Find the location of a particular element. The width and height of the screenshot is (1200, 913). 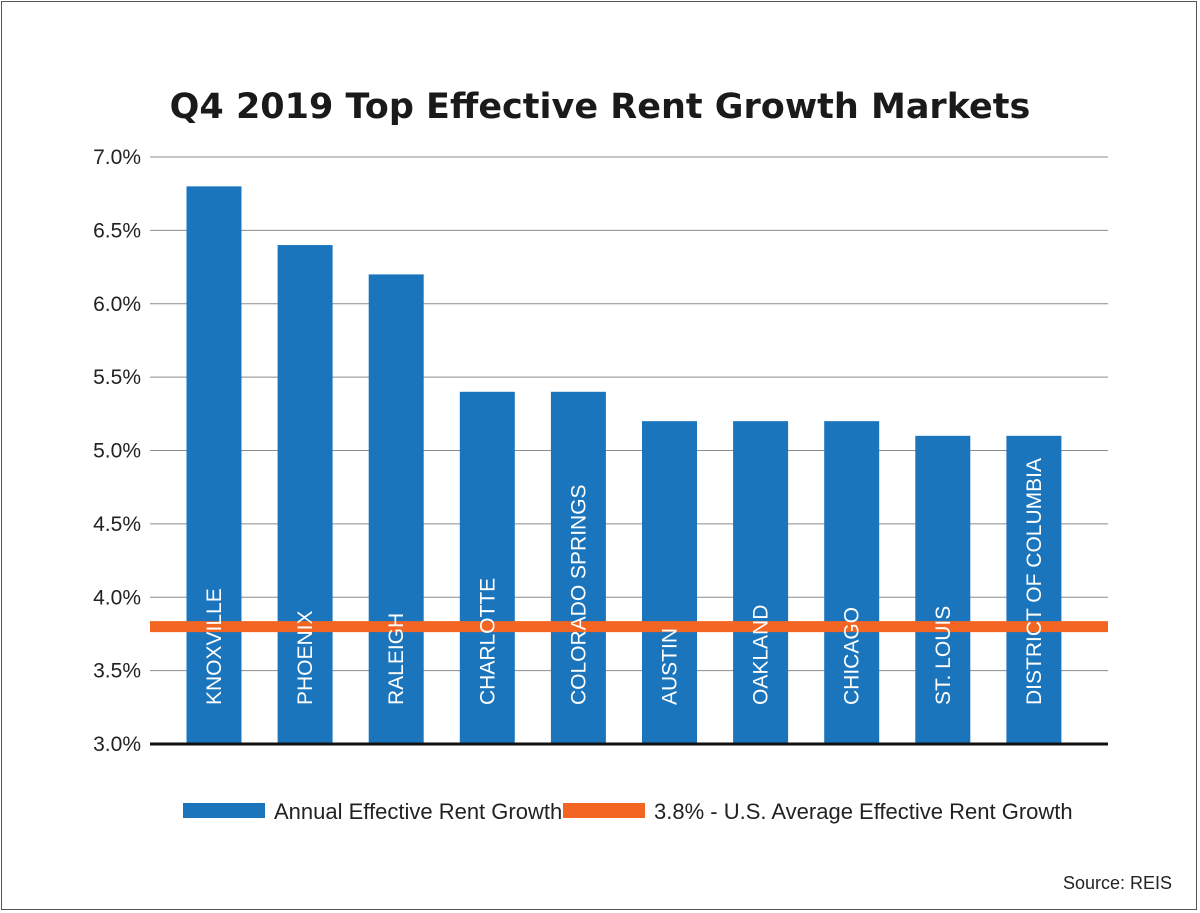

category-label: AUSTIN is located at coordinates (670, 666).